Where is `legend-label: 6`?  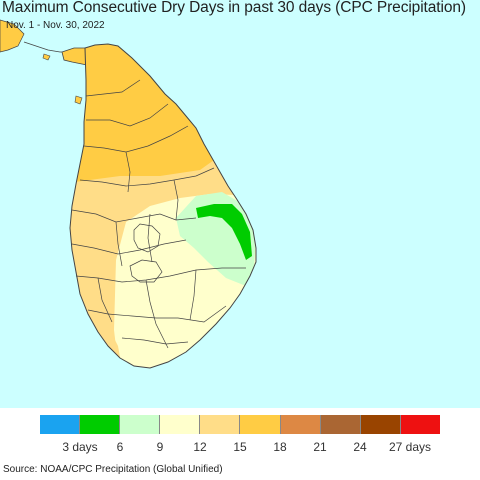 legend-label: 6 is located at coordinates (120, 447).